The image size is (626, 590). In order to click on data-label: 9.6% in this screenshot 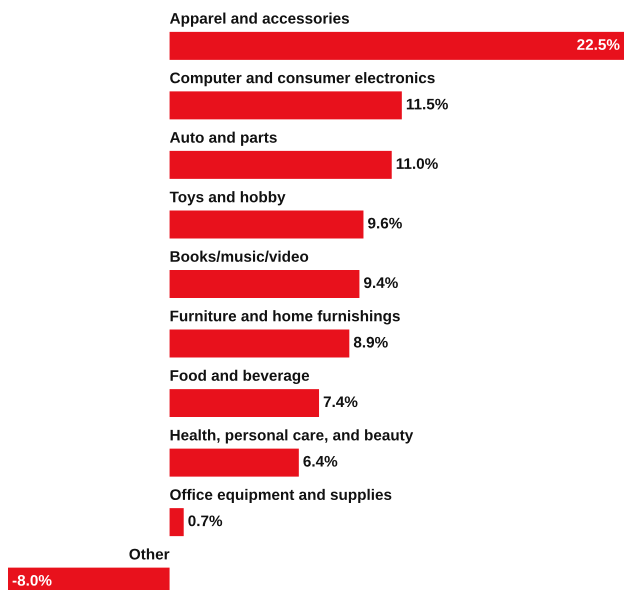, I will do `click(385, 223)`.